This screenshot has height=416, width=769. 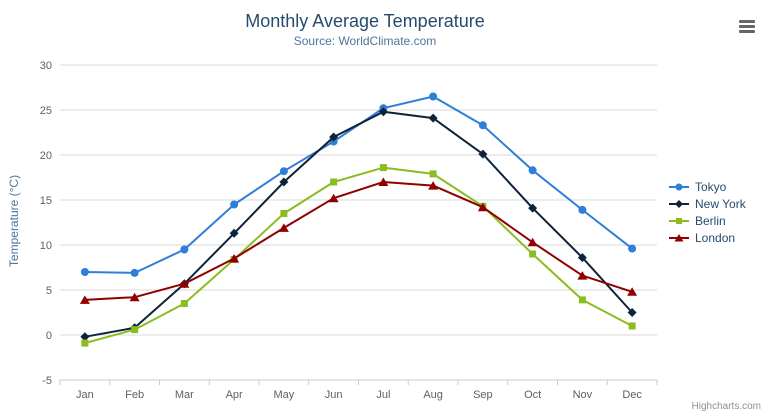 I want to click on legend-label-london: London, so click(x=715, y=237).